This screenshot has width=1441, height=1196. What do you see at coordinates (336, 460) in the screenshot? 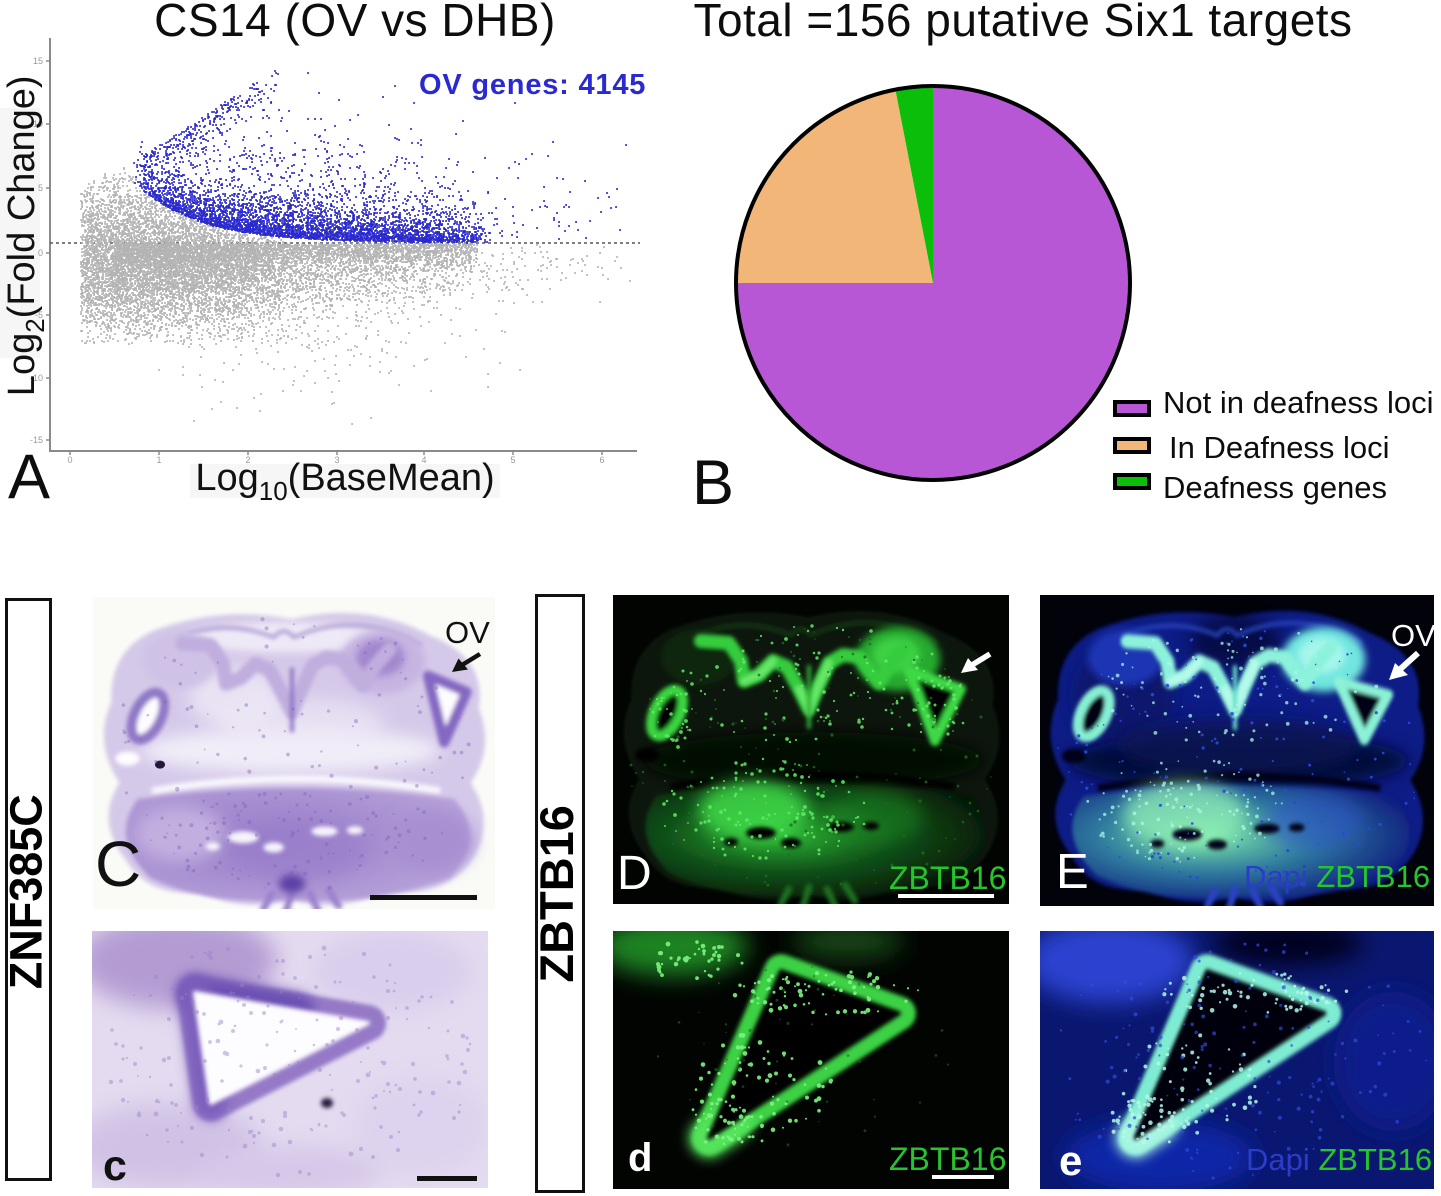
I see `svg-text: 3` at bounding box center [336, 460].